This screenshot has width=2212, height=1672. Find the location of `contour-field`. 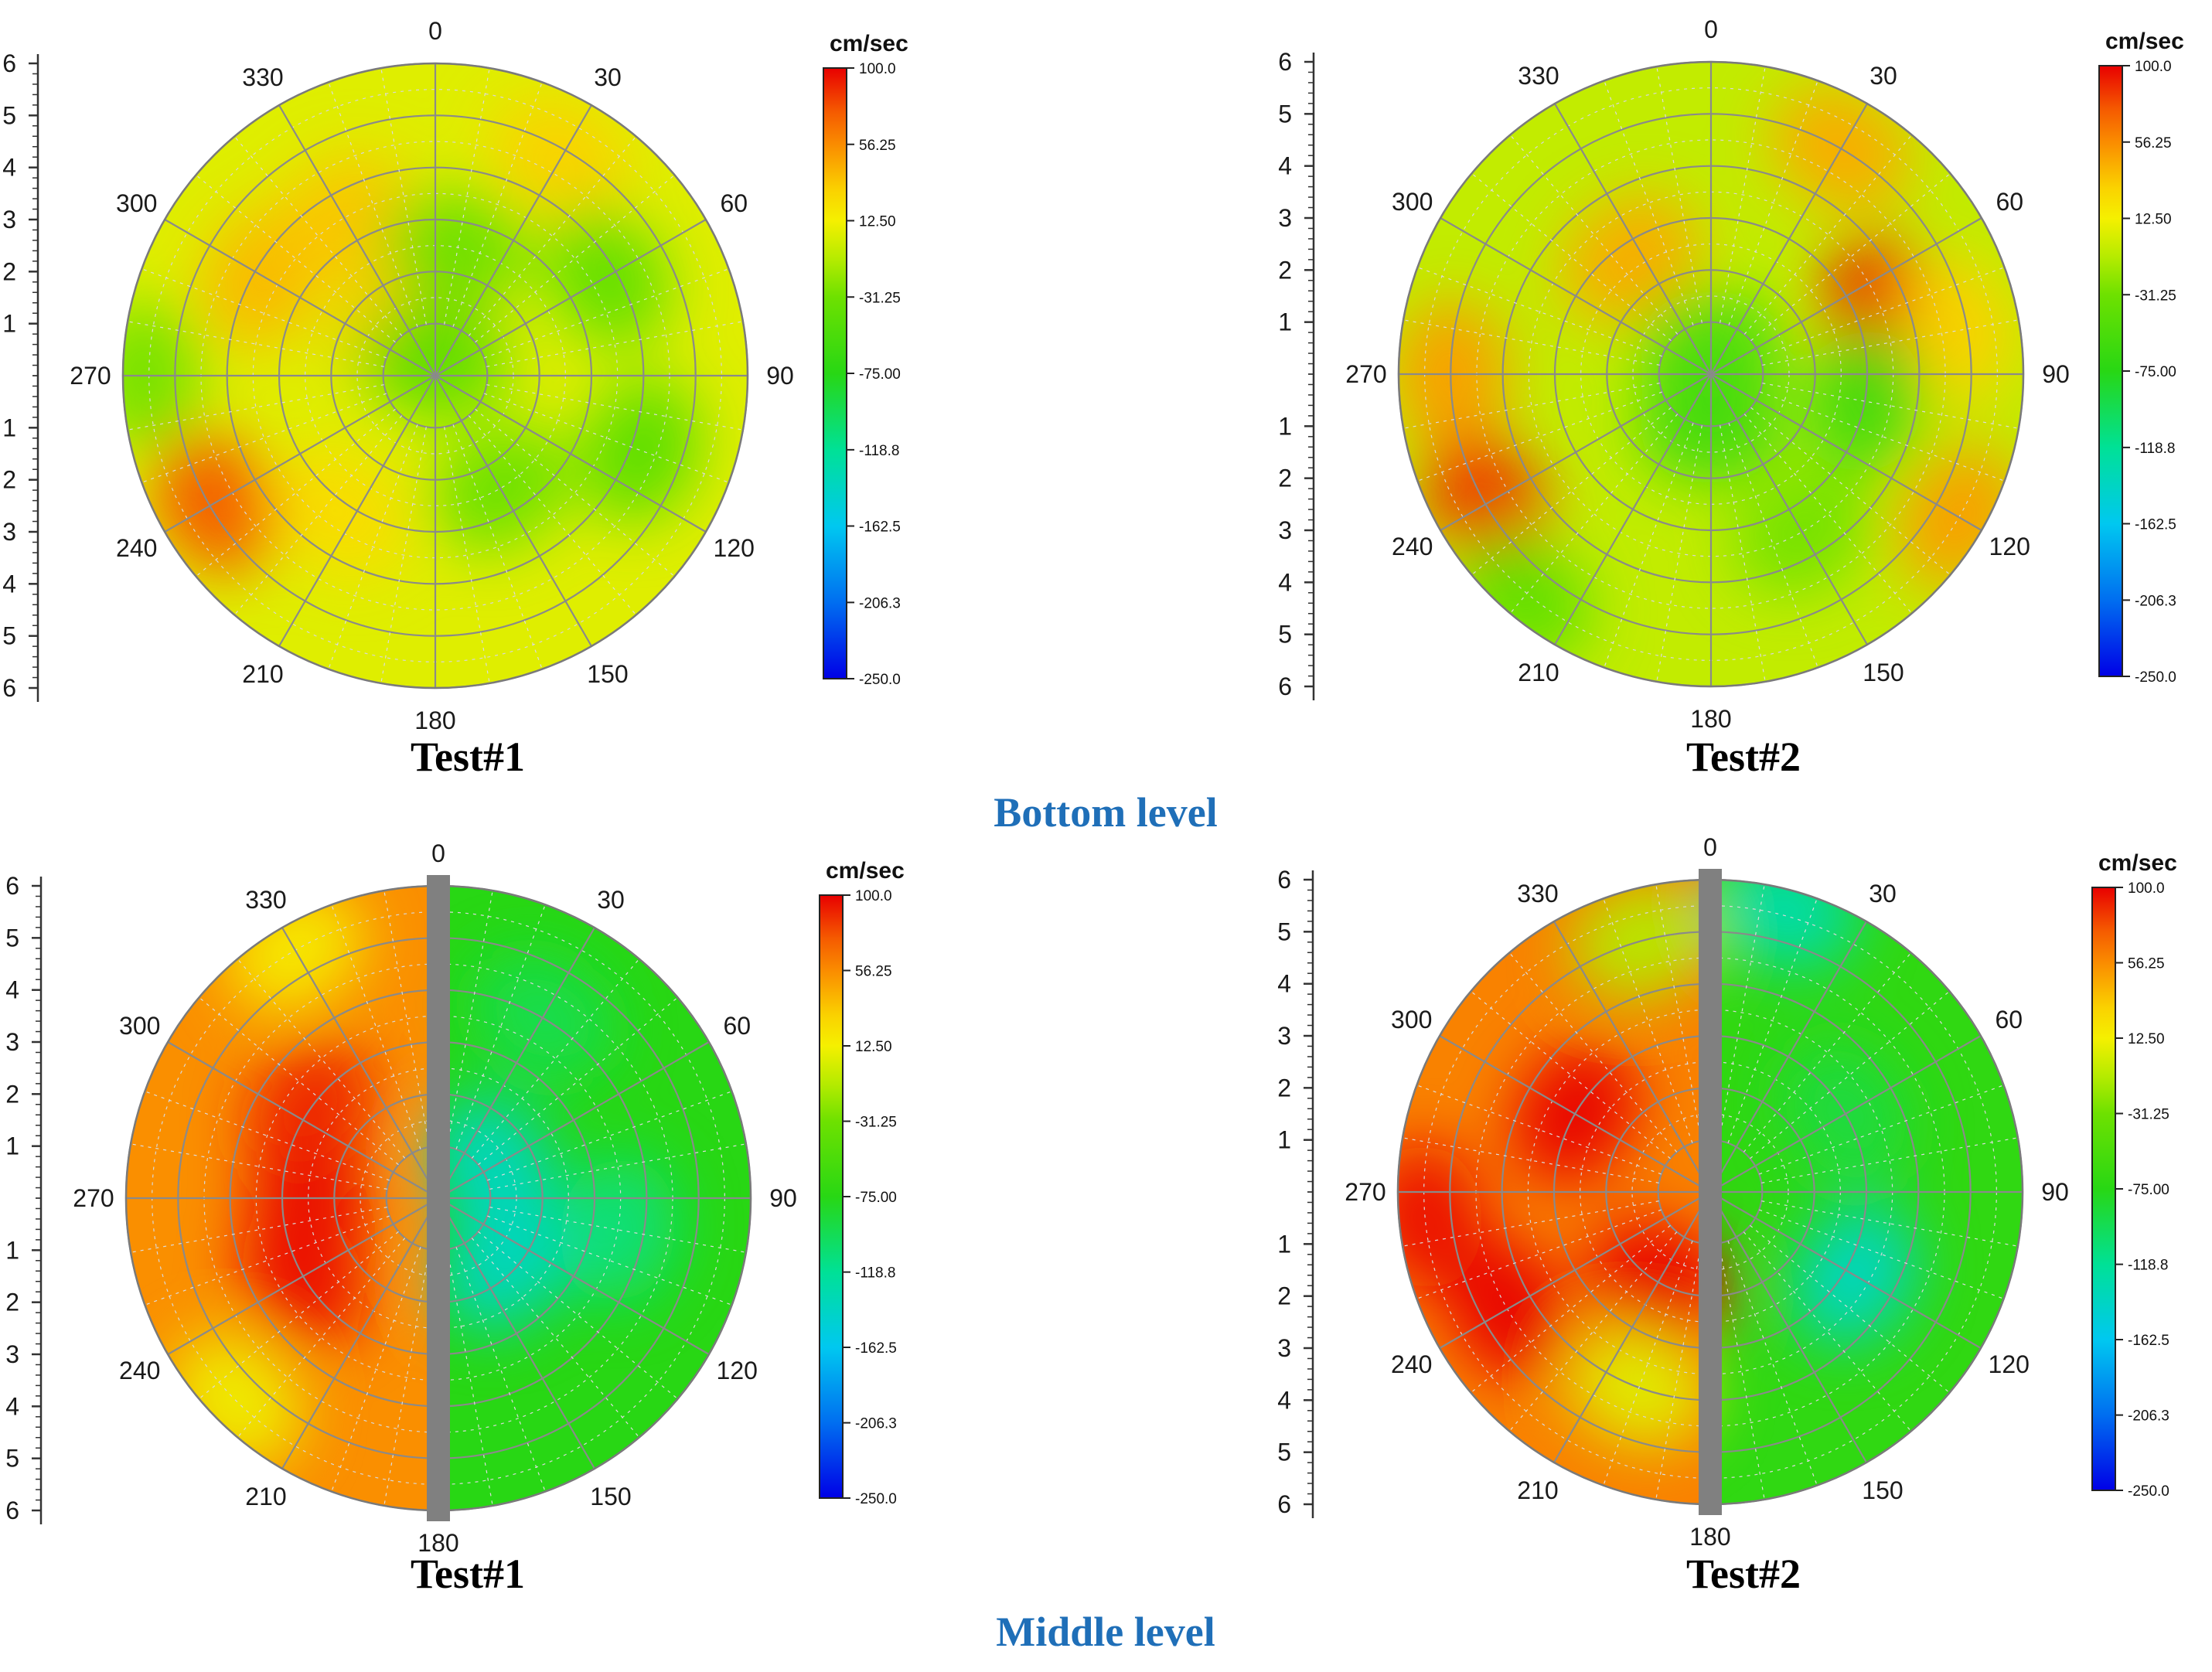

contour-field is located at coordinates (1710, 1192).